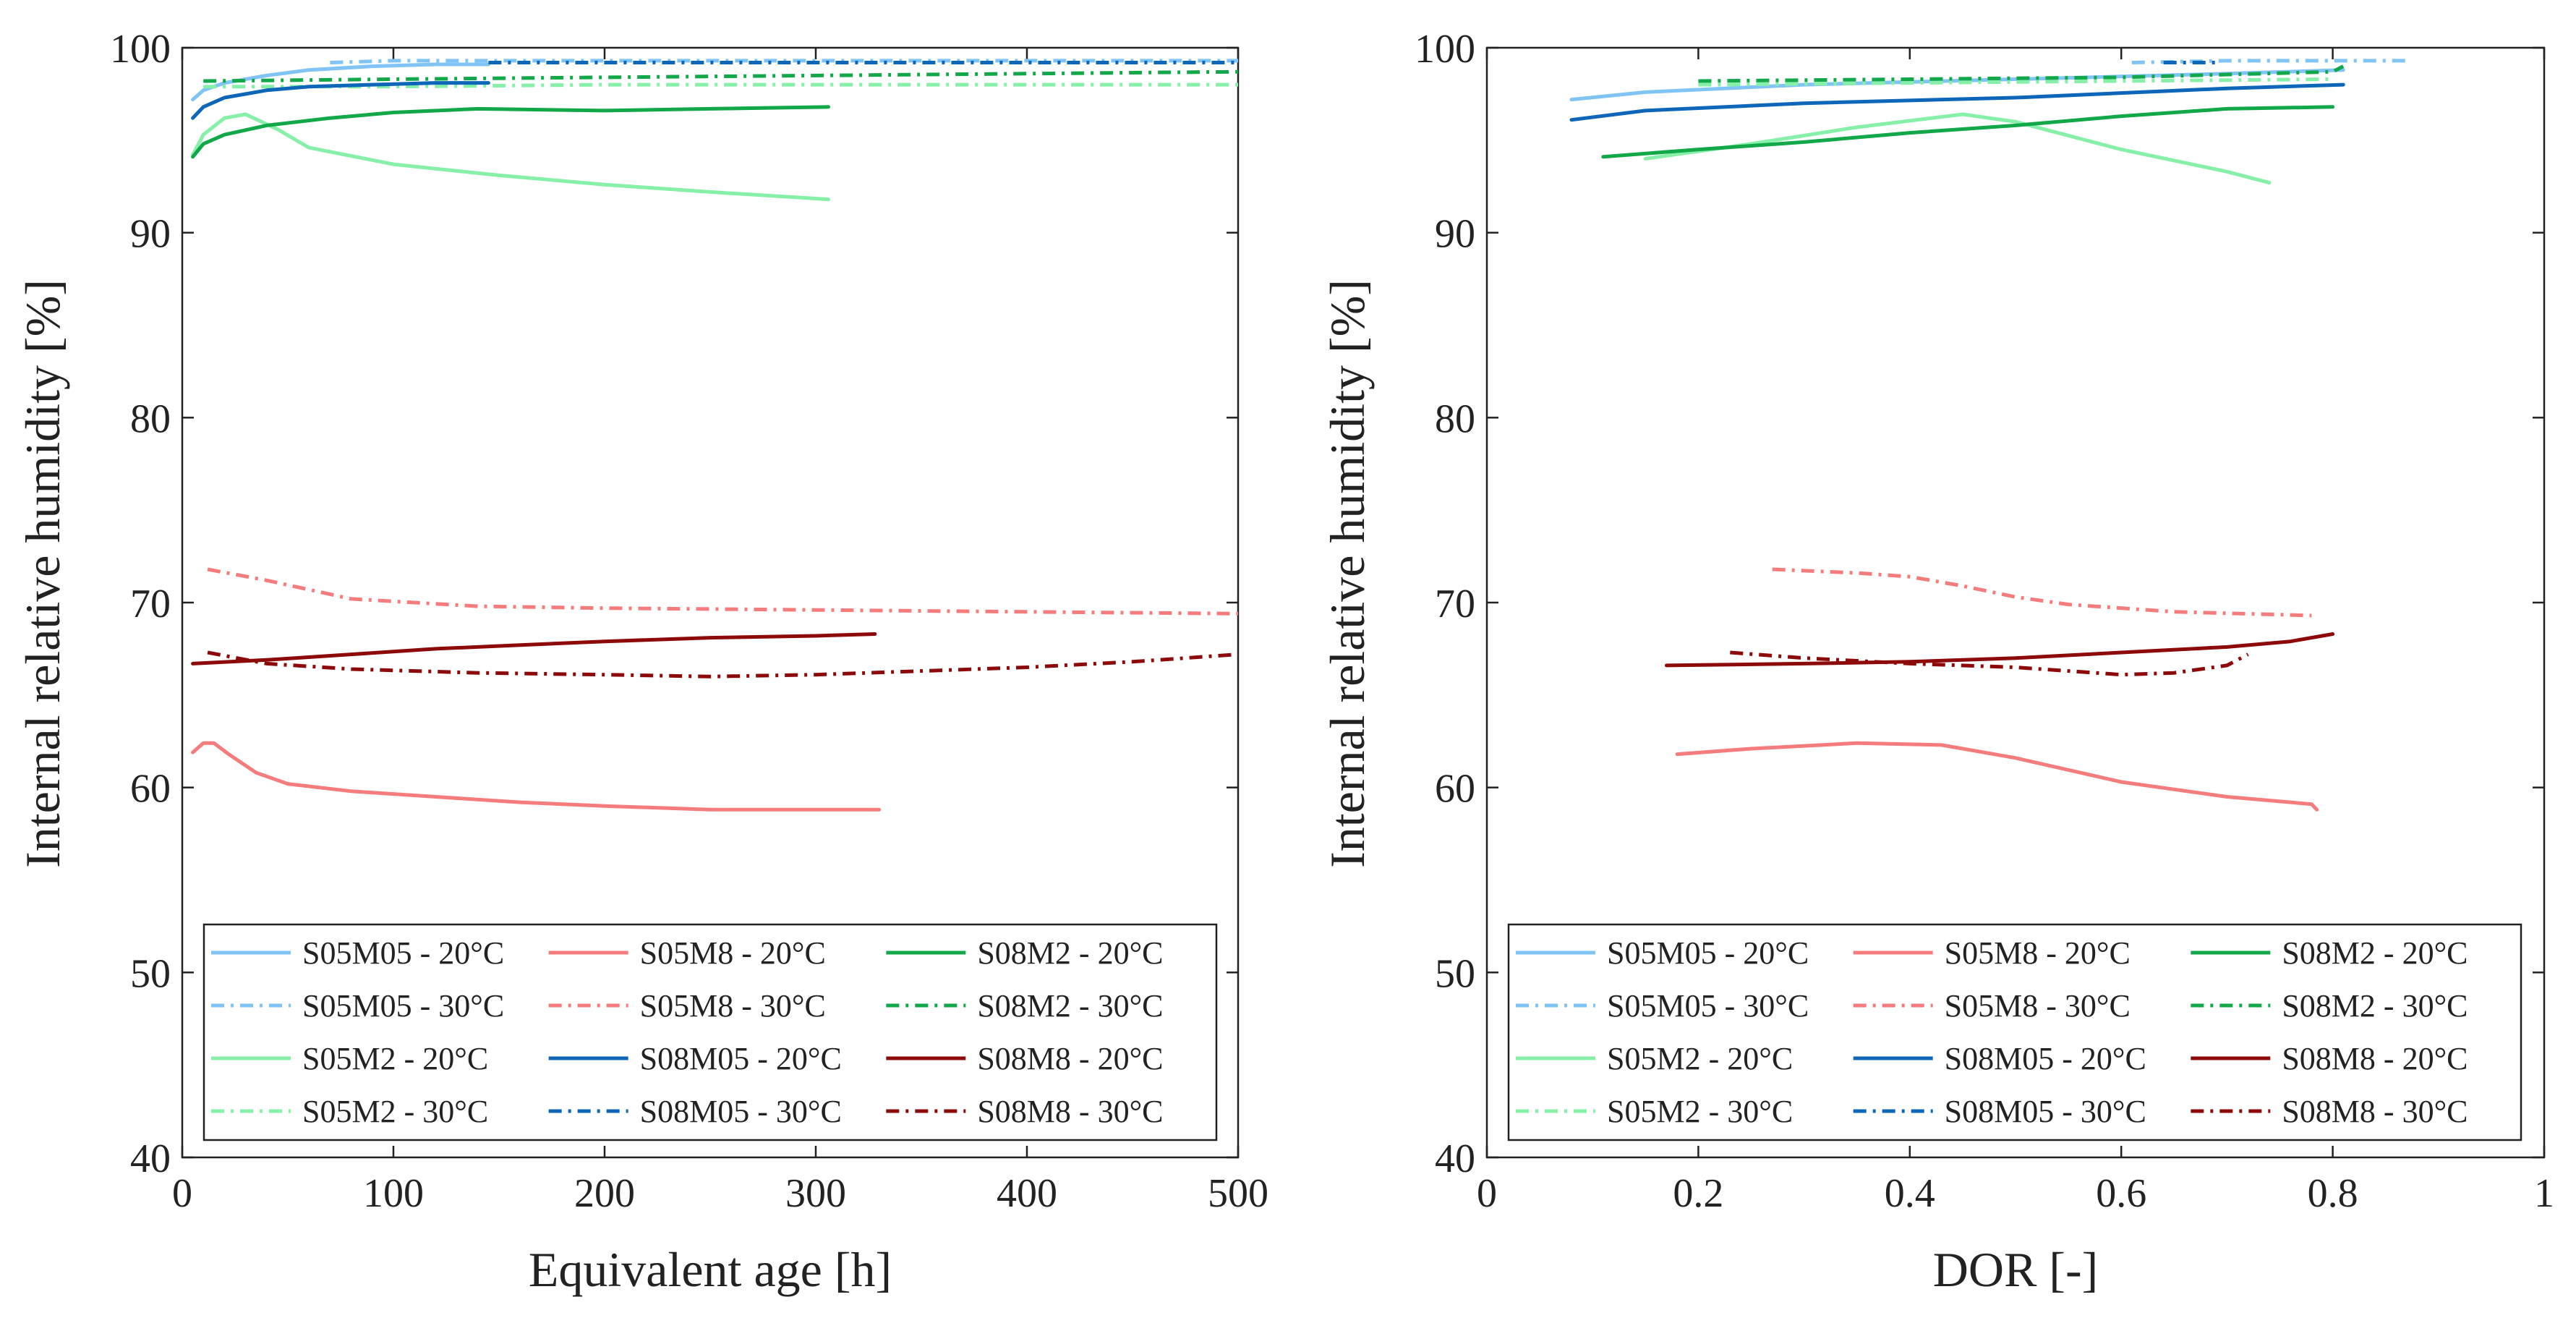  Describe the element at coordinates (395, 1058) in the screenshot. I see `left-legend-label-s05m2-20c: S05M2 - 20°C` at that location.